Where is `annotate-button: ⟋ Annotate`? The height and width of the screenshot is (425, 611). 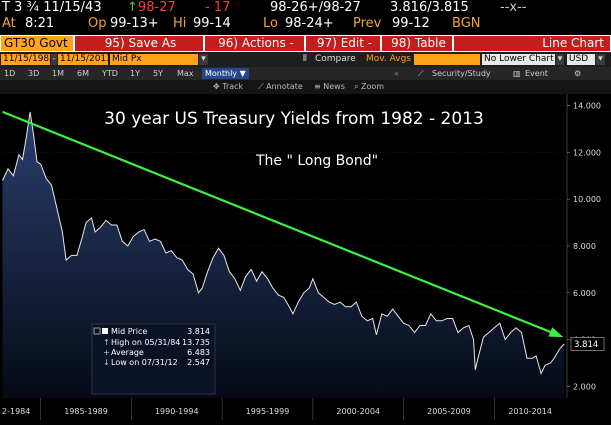
annotate-button: ⟋ Annotate is located at coordinates (280, 86).